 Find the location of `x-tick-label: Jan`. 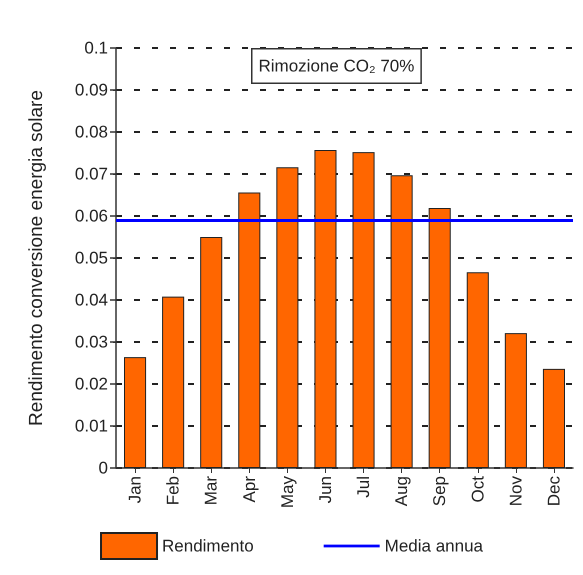

x-tick-label: Jan is located at coordinates (135, 490).